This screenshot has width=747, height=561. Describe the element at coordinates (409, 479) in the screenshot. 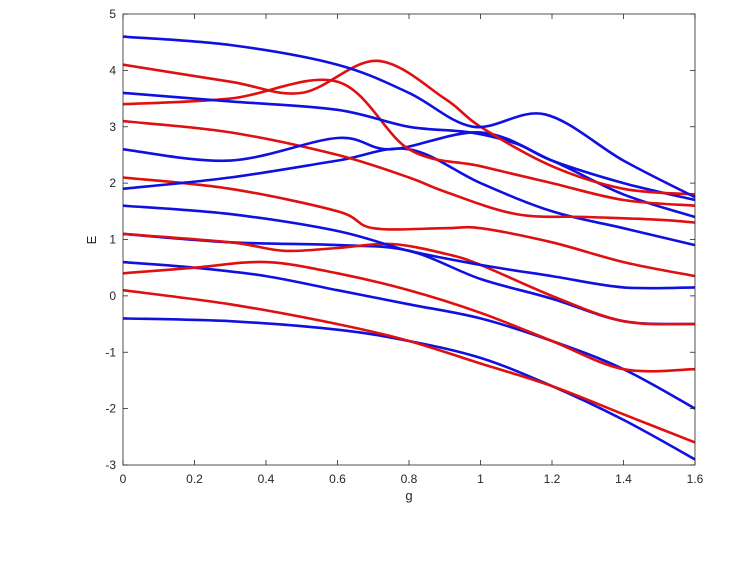

I see `x-tick-label: 0.8` at that location.